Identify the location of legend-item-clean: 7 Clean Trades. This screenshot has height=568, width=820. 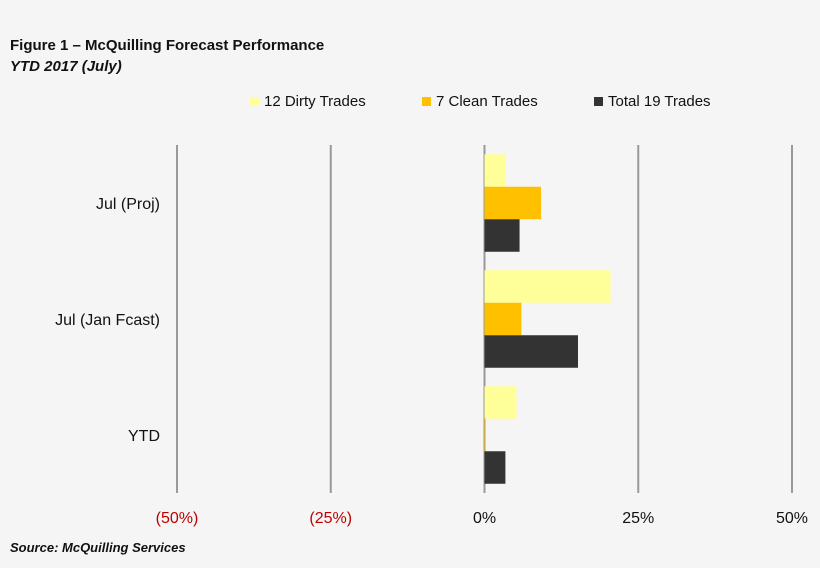
(480, 101).